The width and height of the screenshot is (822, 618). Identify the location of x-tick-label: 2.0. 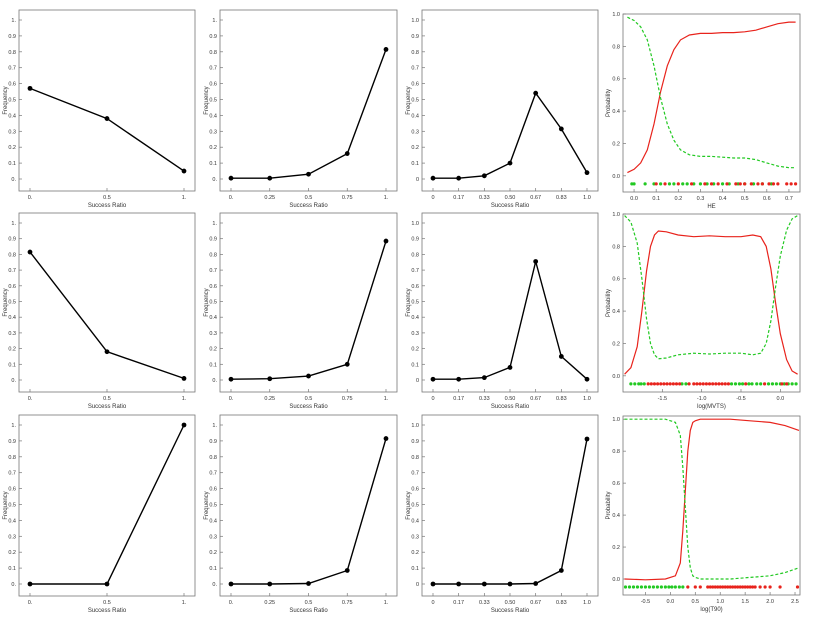
(770, 602).